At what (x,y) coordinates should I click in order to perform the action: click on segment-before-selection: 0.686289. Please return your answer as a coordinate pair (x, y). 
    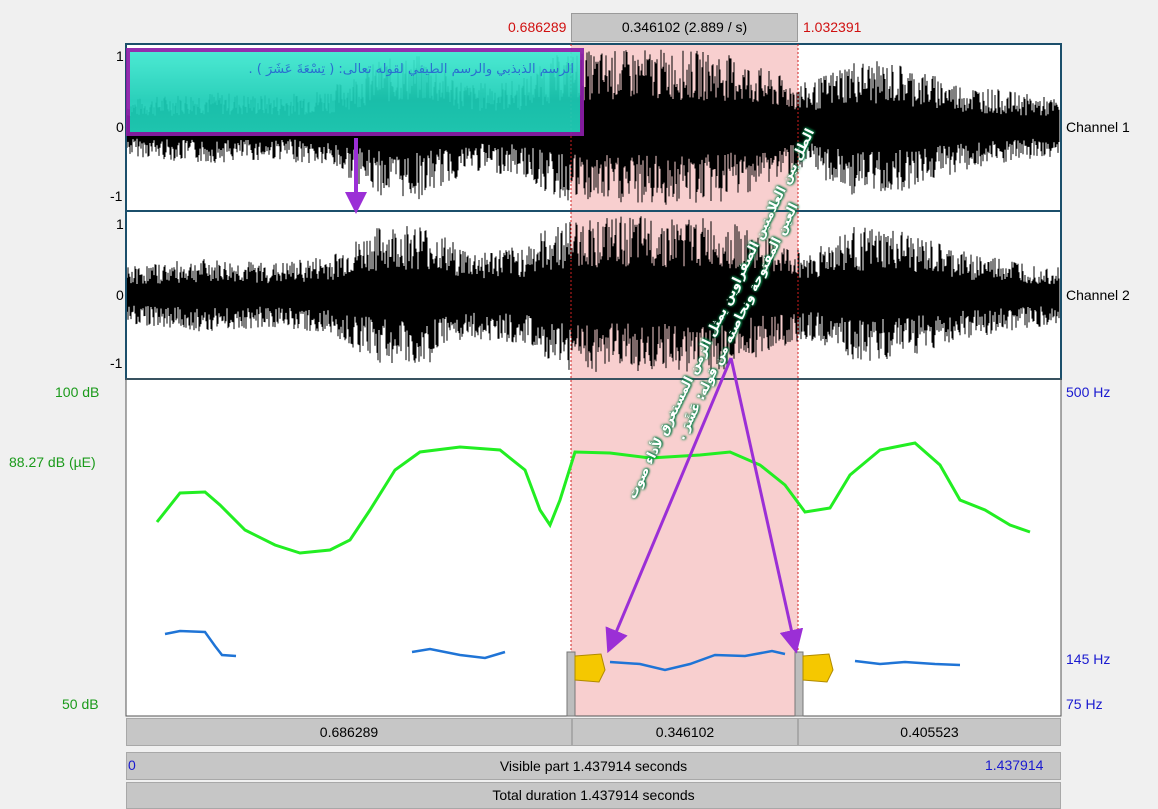
    Looking at the image, I should click on (349, 732).